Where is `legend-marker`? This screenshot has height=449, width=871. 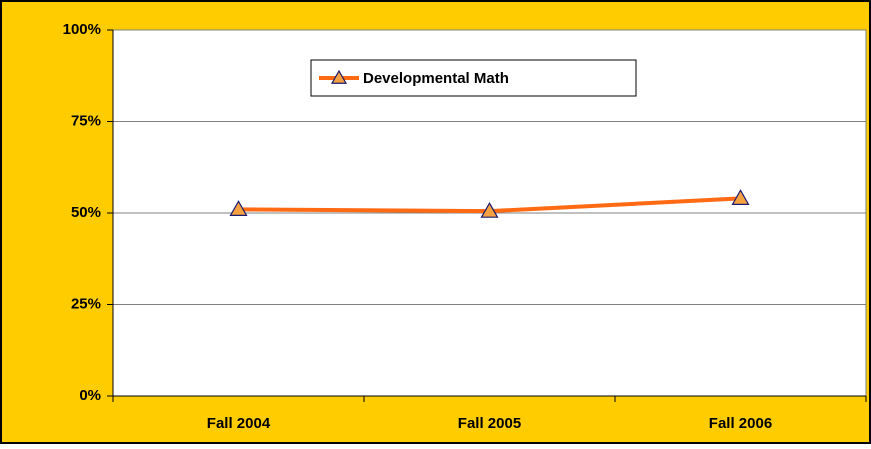
legend-marker is located at coordinates (339, 76).